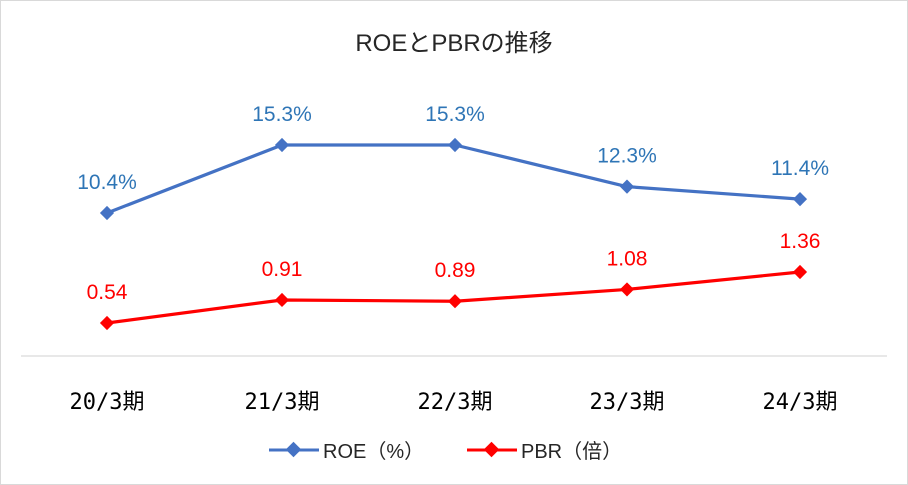 The height and width of the screenshot is (485, 908). What do you see at coordinates (627, 402) in the screenshot?
I see `category-label: 23/3期` at bounding box center [627, 402].